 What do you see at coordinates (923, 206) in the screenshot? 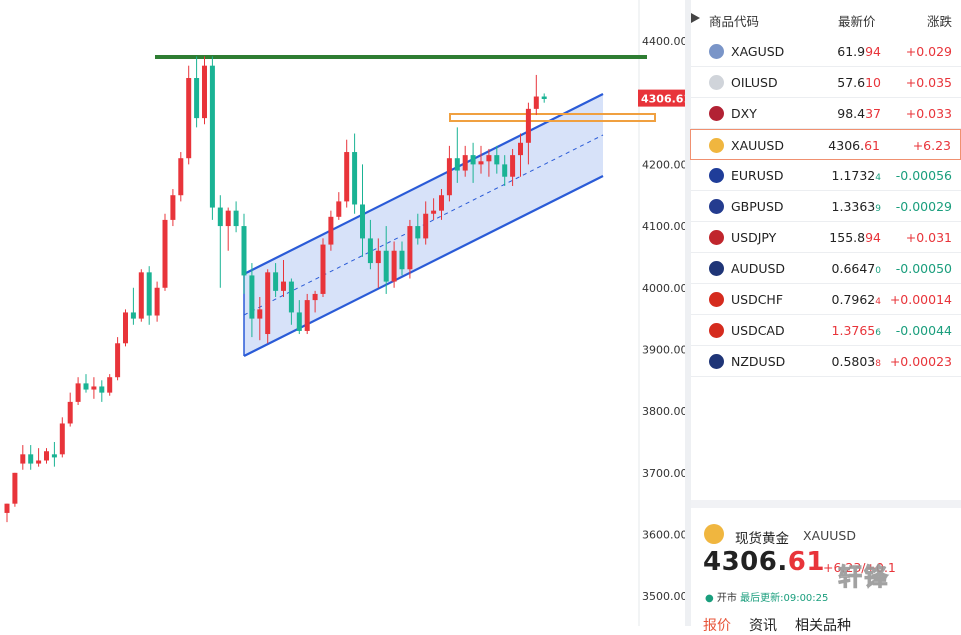
I see `row-change: -0.00029` at bounding box center [923, 206].